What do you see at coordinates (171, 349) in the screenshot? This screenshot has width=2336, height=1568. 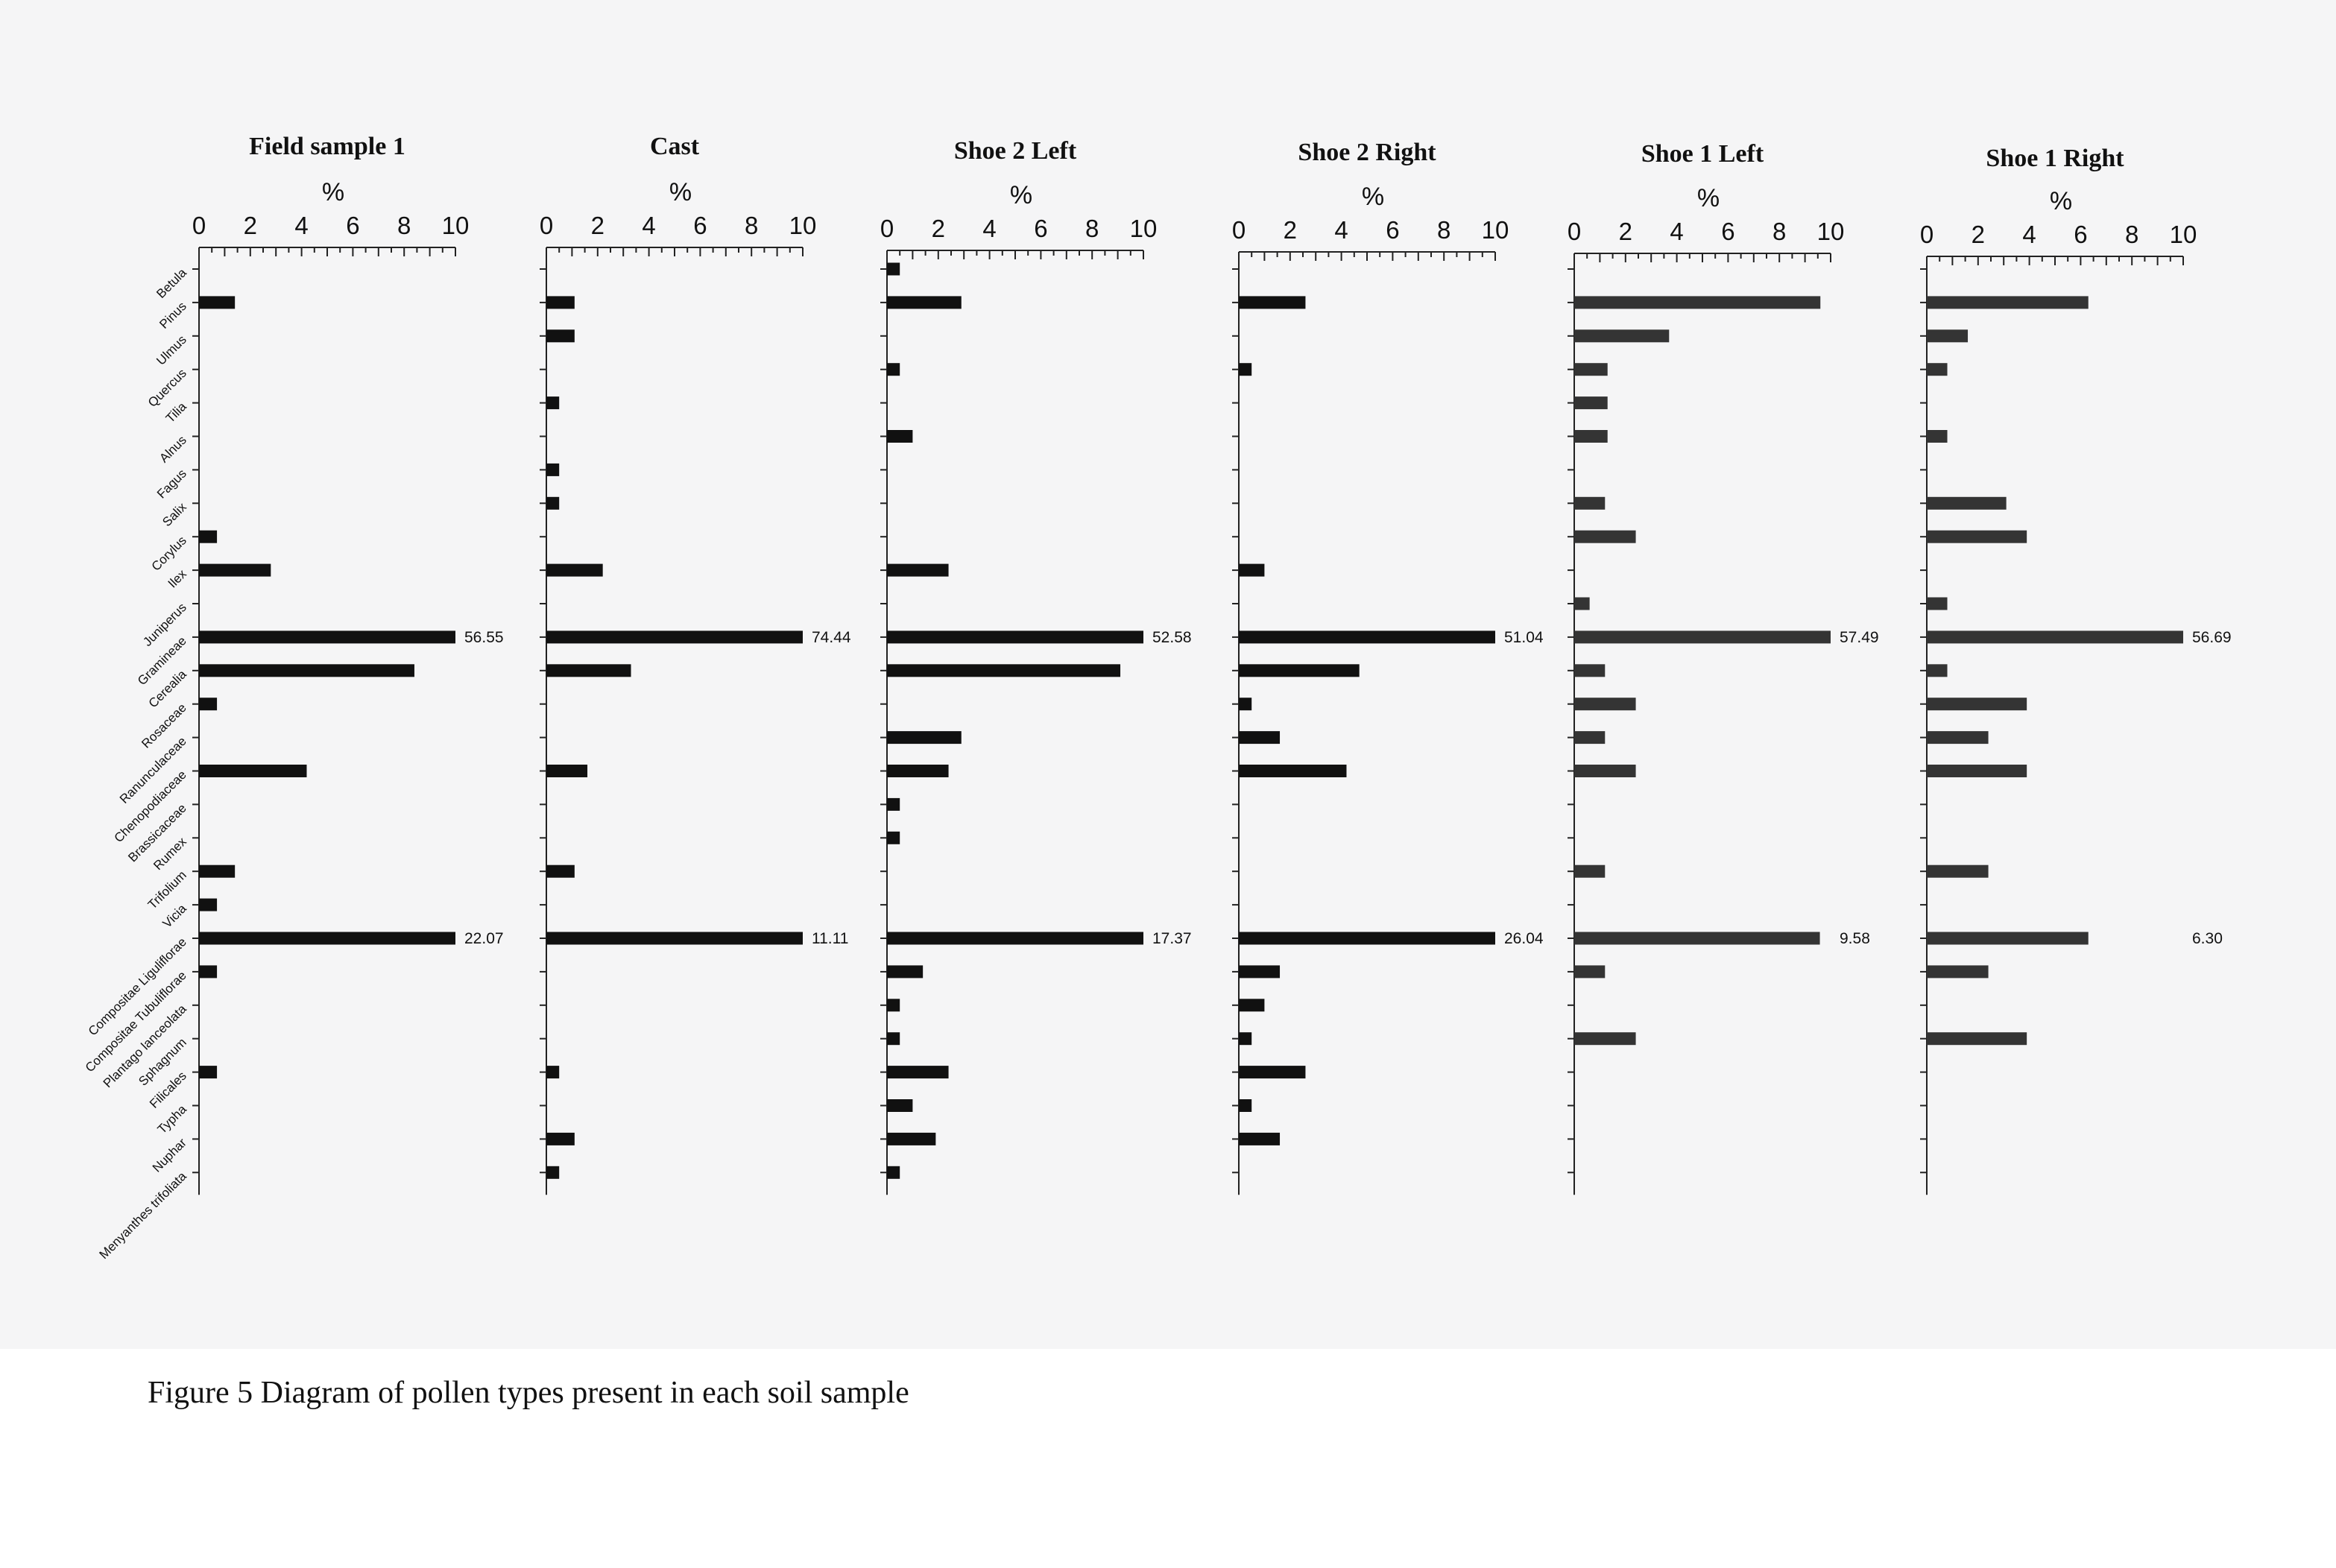 I see `taxon-label: Ulmus` at bounding box center [171, 349].